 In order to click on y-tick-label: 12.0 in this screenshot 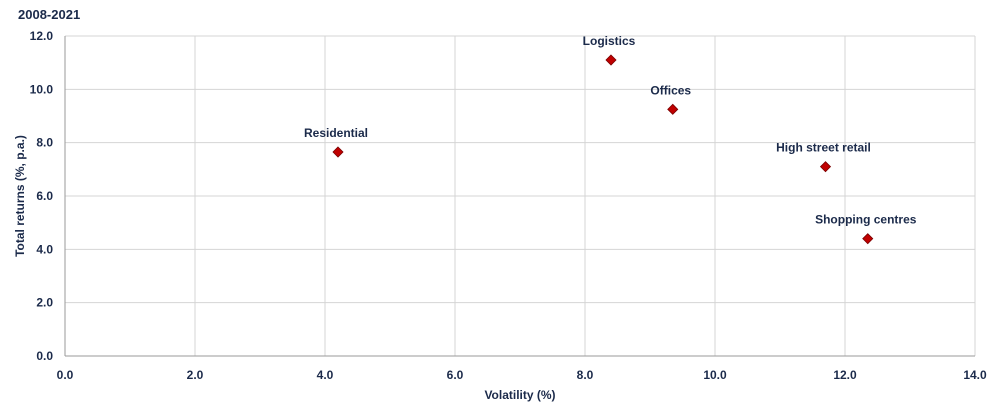, I will do `click(42, 36)`.